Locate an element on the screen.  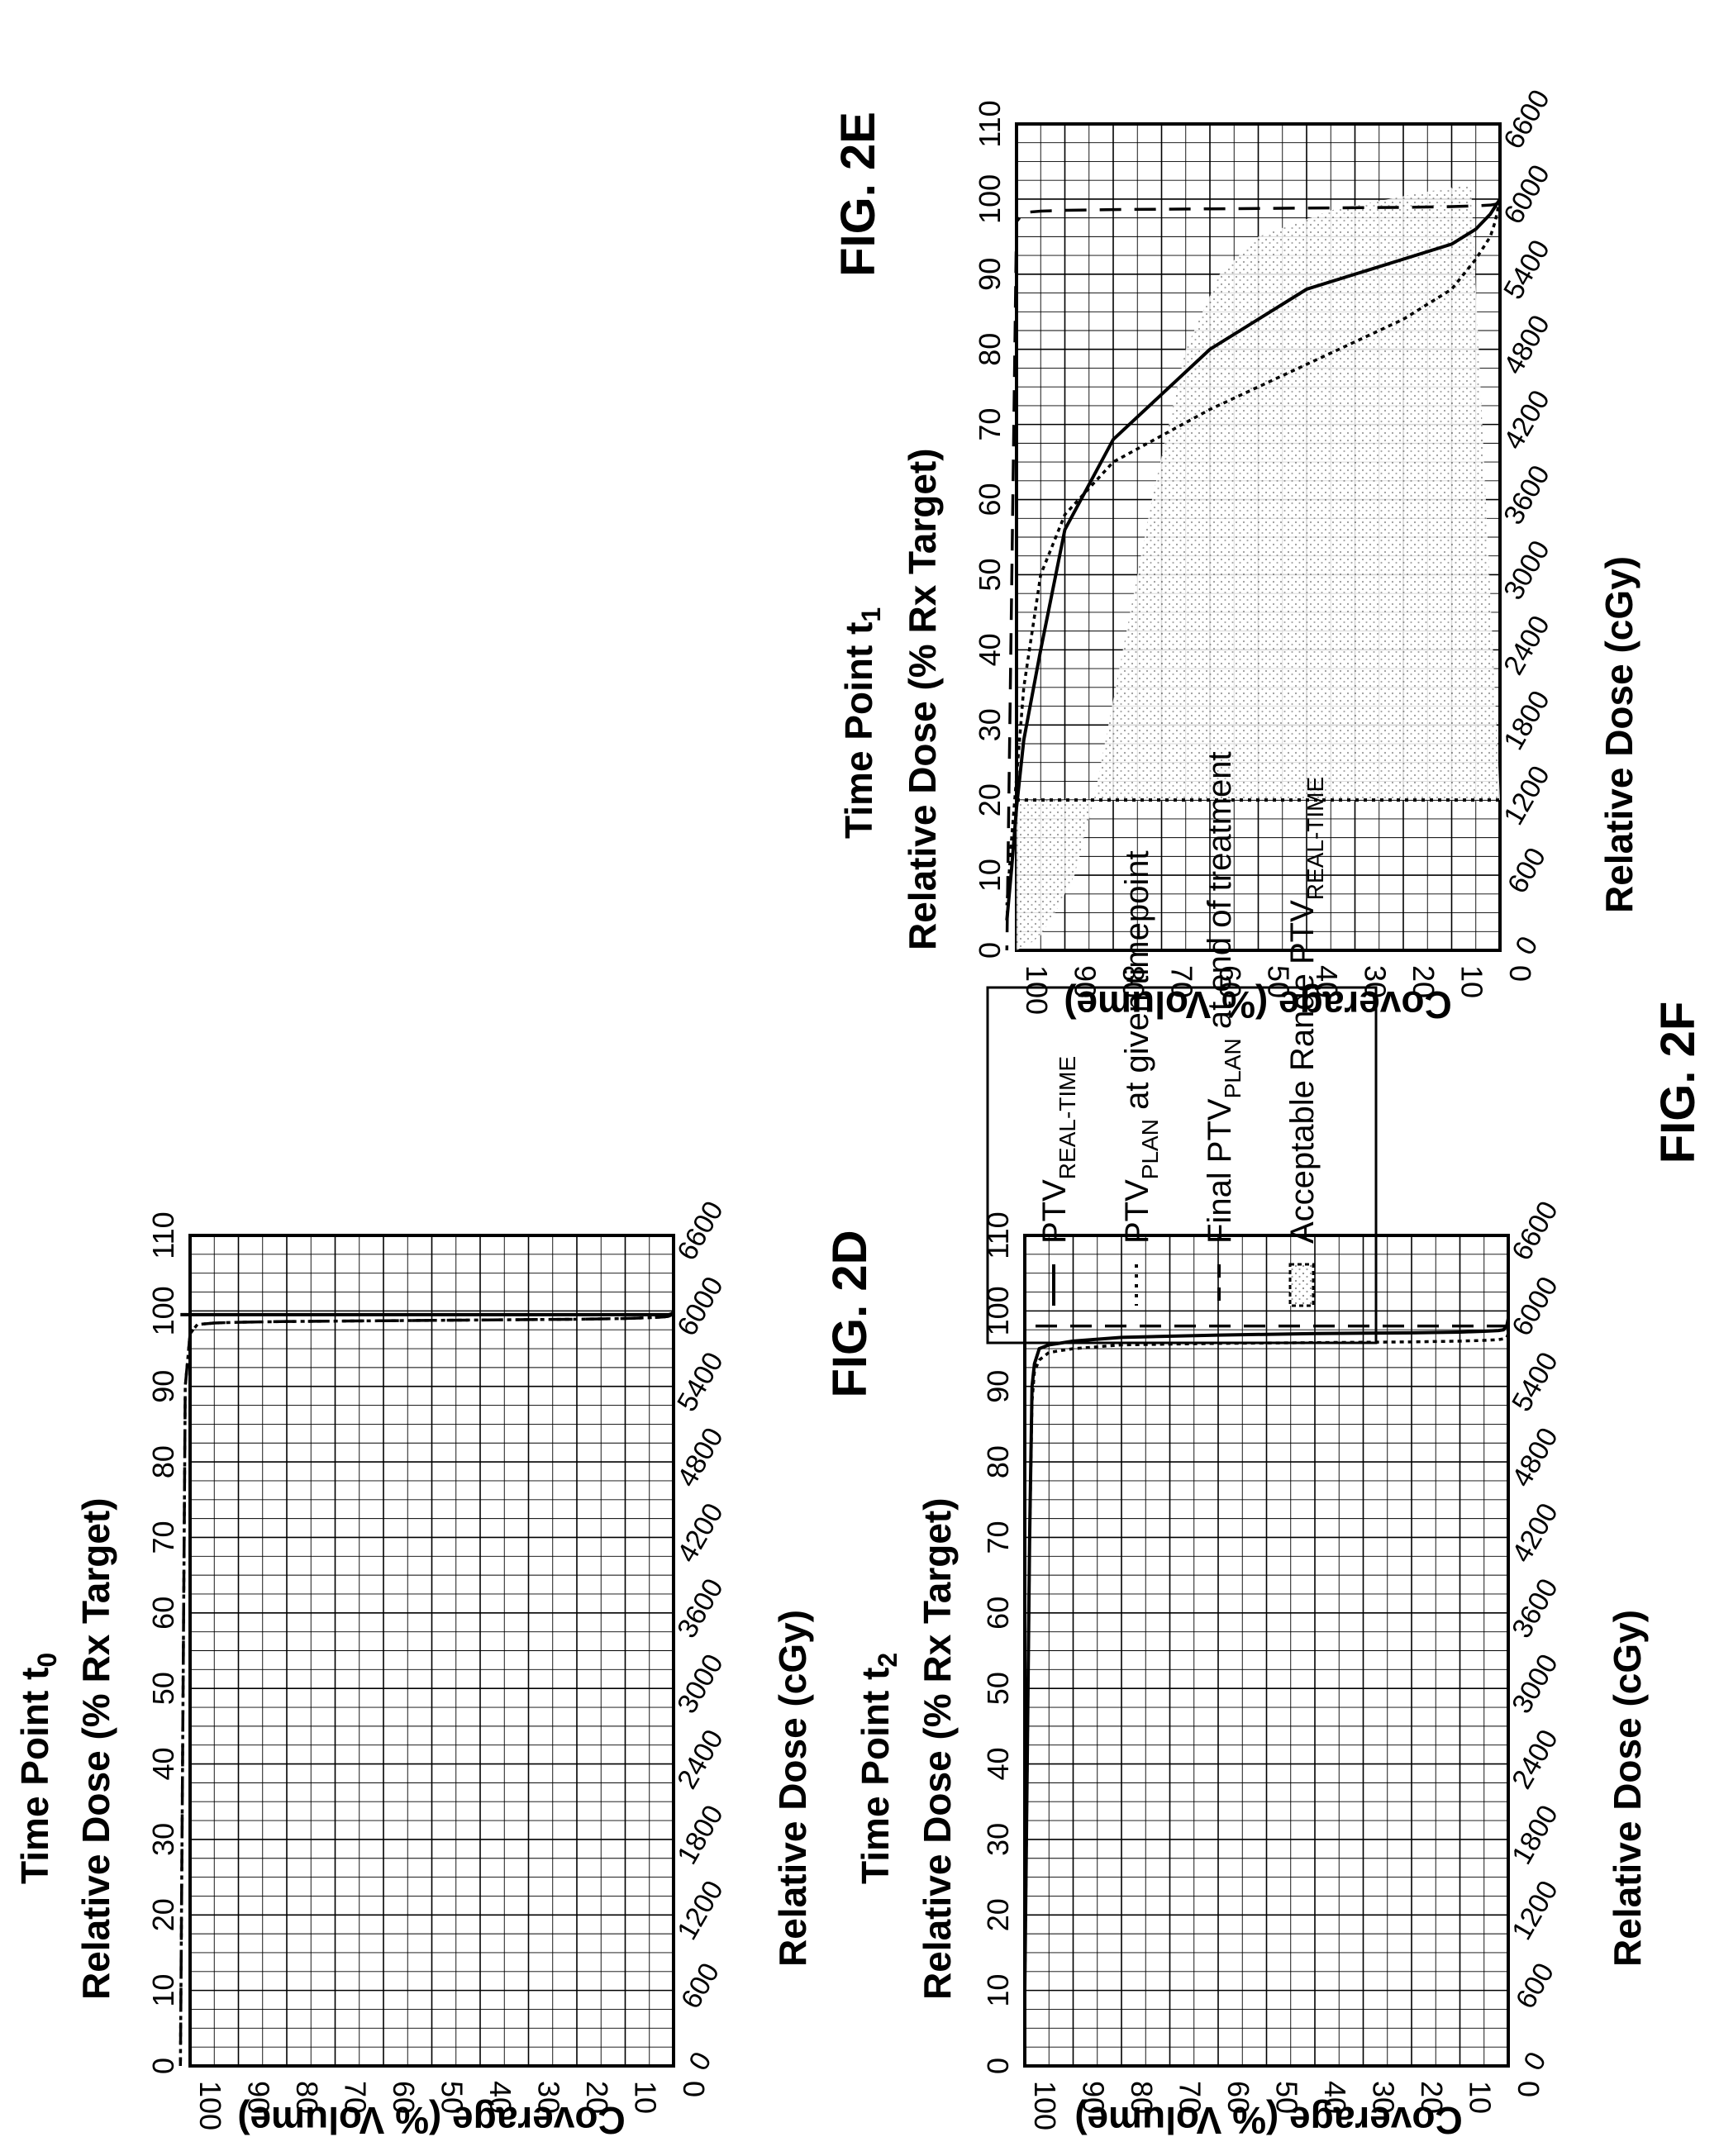
legend-item-label: Final PTVPLAN at end of treatment is located at coordinates (1223, 998).